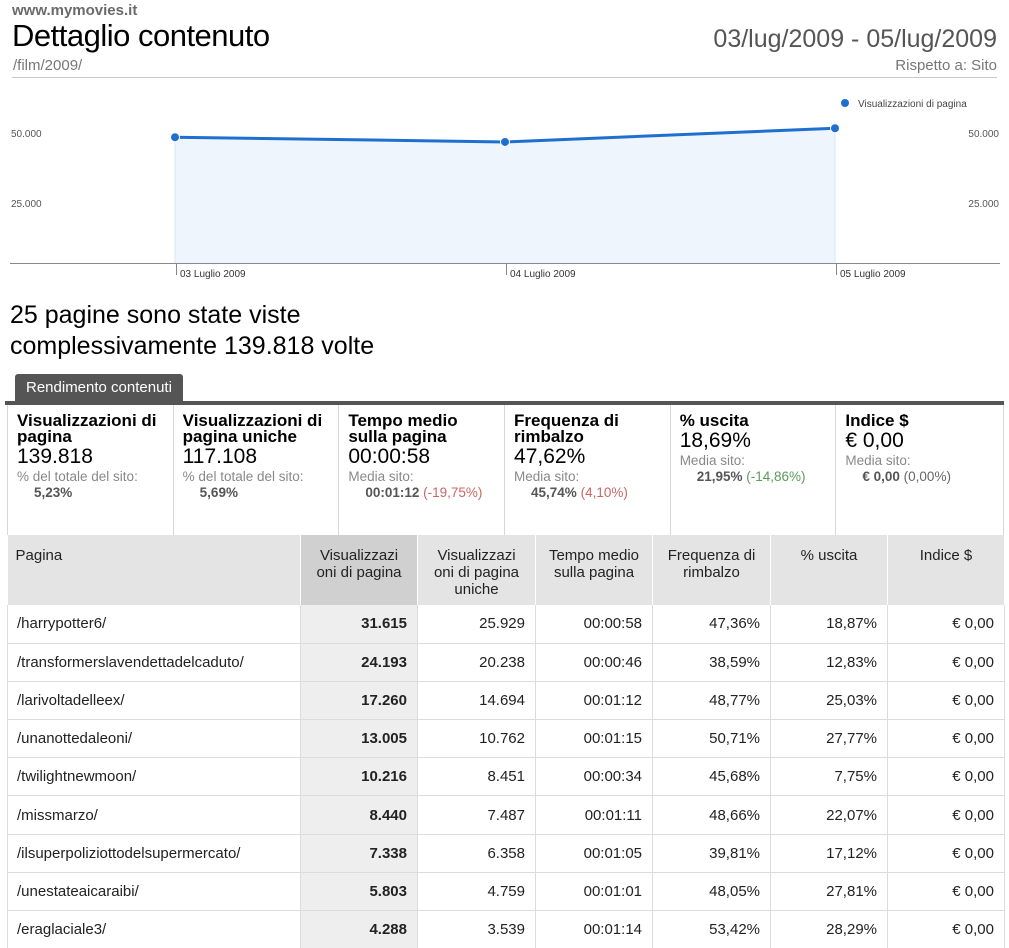  What do you see at coordinates (154, 853) in the screenshot?
I see `page-link: /ilsuperpoliziottodelsupermercato/` at bounding box center [154, 853].